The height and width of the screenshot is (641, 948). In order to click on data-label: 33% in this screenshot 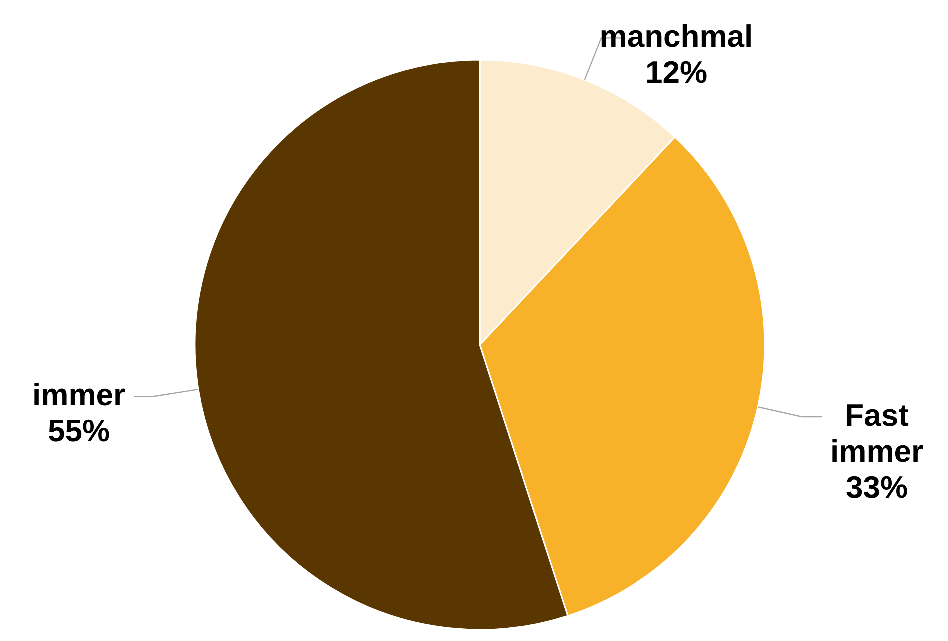, I will do `click(877, 487)`.